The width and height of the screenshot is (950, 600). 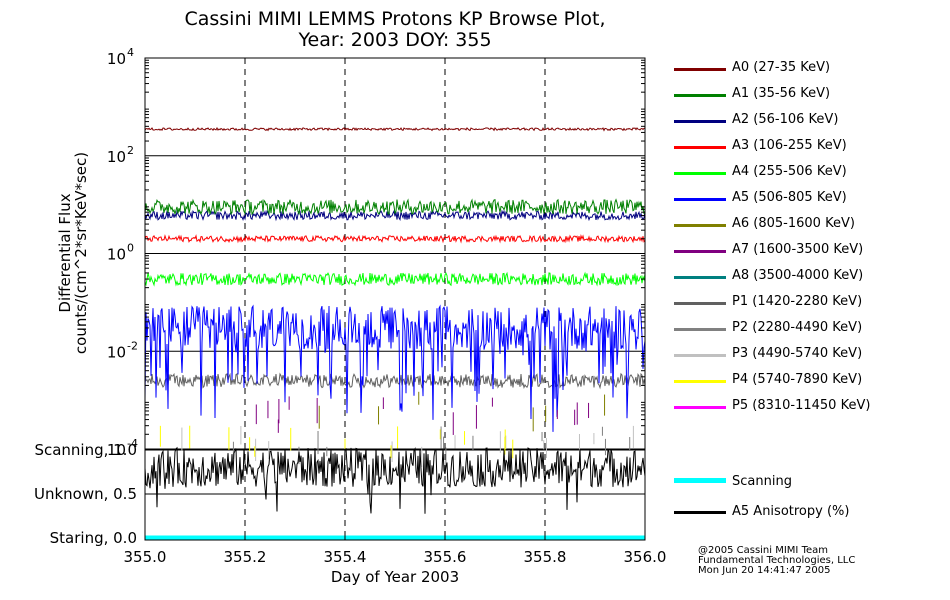 I want to click on legend-label: P3 (4490-5740 KeV), so click(x=797, y=353).